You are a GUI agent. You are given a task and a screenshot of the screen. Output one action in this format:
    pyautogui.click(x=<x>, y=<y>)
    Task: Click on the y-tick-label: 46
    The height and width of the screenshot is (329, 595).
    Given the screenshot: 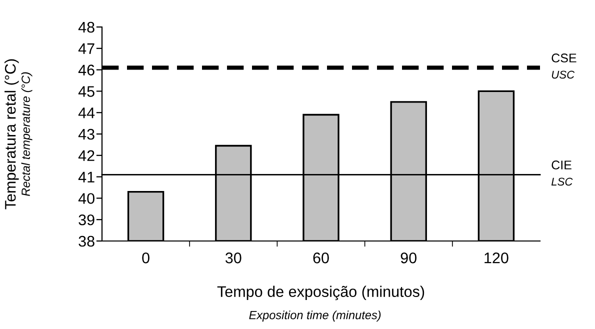 What is the action you would take?
    pyautogui.click(x=86, y=70)
    